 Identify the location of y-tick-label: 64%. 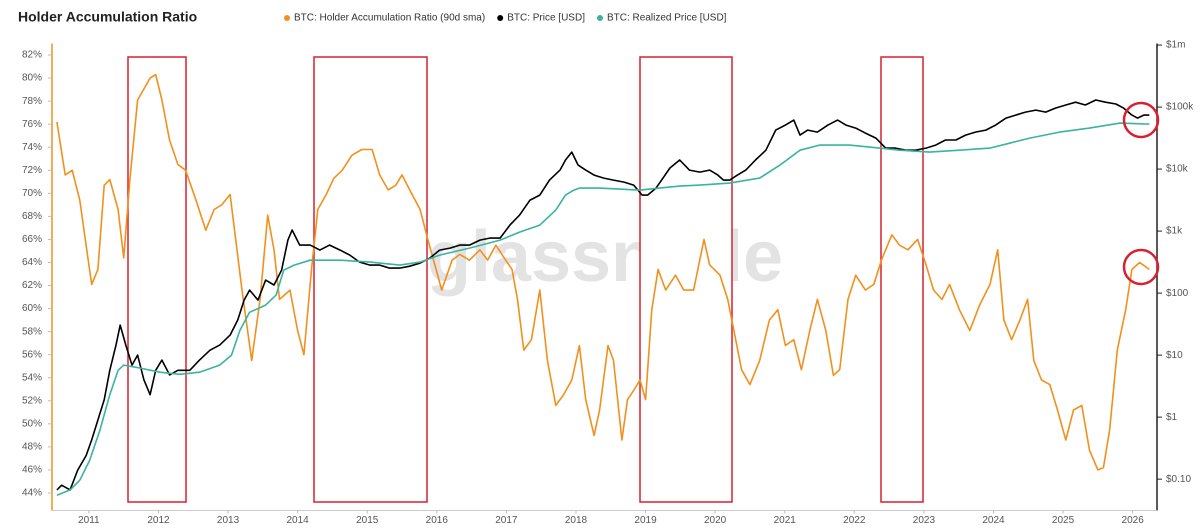
(32, 262).